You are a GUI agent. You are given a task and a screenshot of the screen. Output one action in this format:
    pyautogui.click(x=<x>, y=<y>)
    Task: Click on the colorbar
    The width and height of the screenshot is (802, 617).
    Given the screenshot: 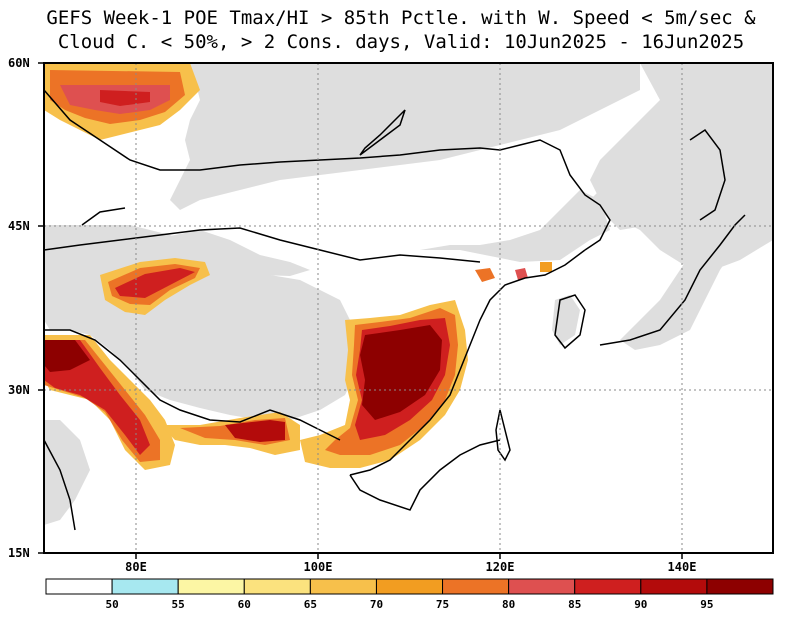 What is the action you would take?
    pyautogui.click(x=409, y=586)
    